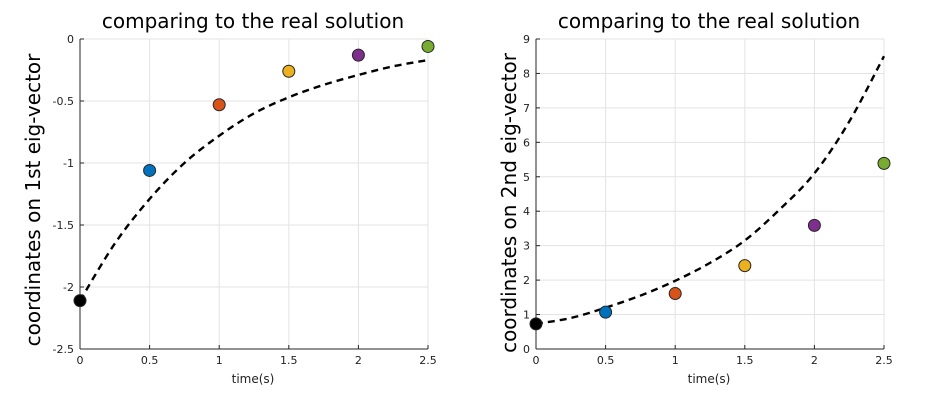  What do you see at coordinates (63, 225) in the screenshot?
I see `y-tick-label: -1.5` at bounding box center [63, 225].